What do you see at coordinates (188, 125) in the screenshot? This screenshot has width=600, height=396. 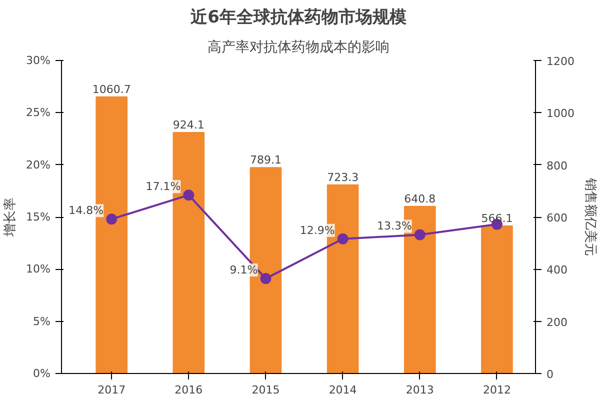 I see `data-label: 924.1` at bounding box center [188, 125].